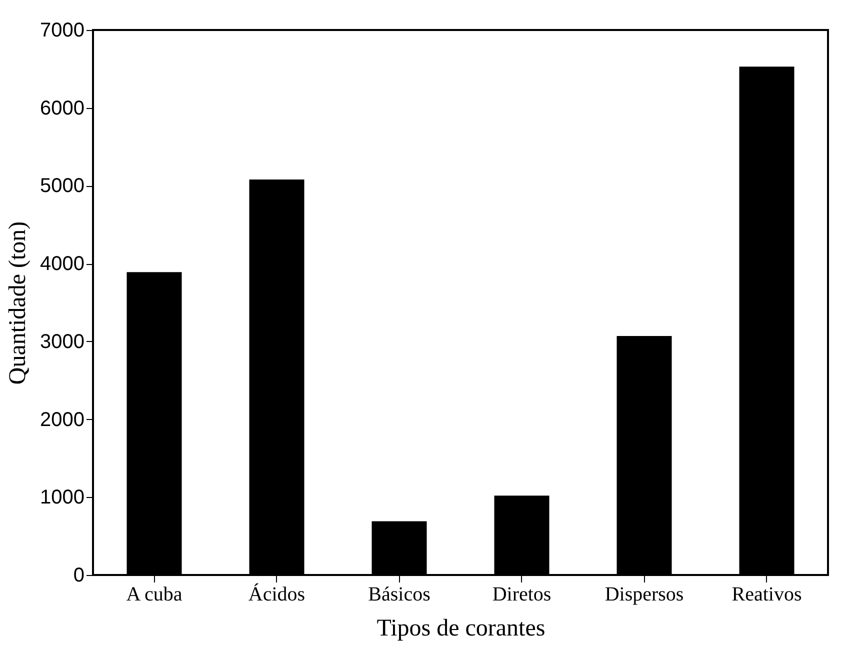 The height and width of the screenshot is (660, 862). What do you see at coordinates (62, 497) in the screenshot?
I see `y-tick-label: 1000` at bounding box center [62, 497].